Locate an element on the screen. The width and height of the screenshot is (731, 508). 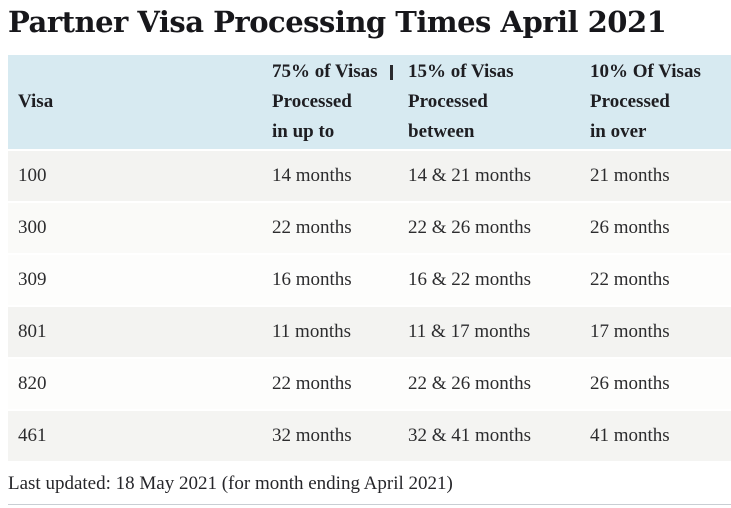
table-row: 461 32 months 32 & 41 months 41 months is located at coordinates (369, 437).